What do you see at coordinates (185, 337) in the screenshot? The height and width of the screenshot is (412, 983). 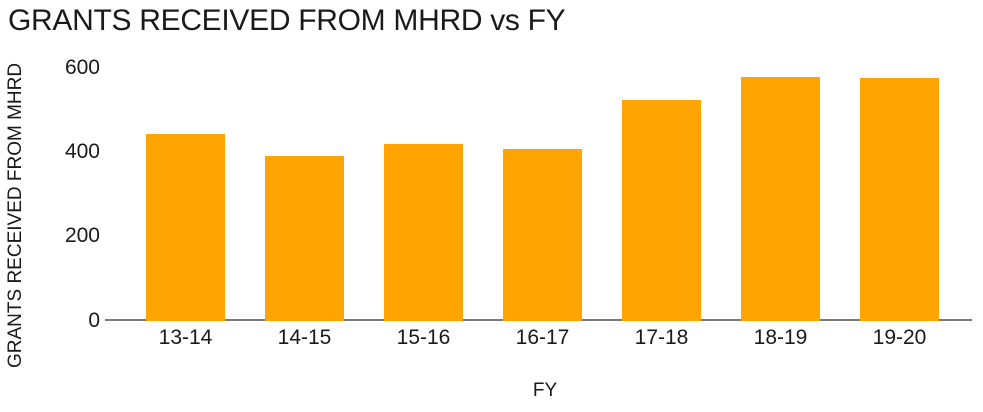 I see `x-tick-label: 13-14` at bounding box center [185, 337].